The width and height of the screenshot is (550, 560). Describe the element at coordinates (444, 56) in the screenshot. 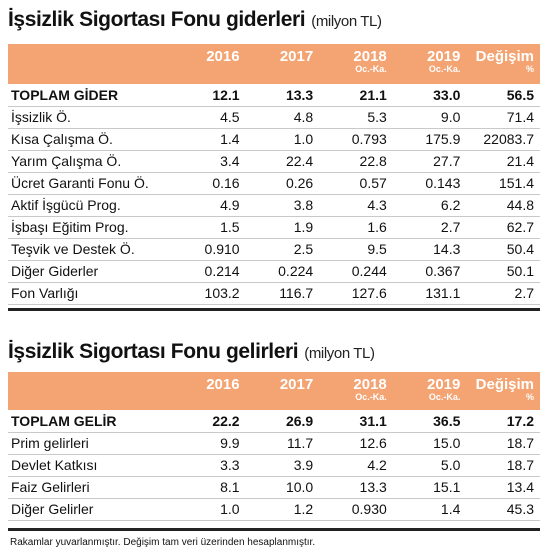

I see `expenses-header-label: 2019` at that location.